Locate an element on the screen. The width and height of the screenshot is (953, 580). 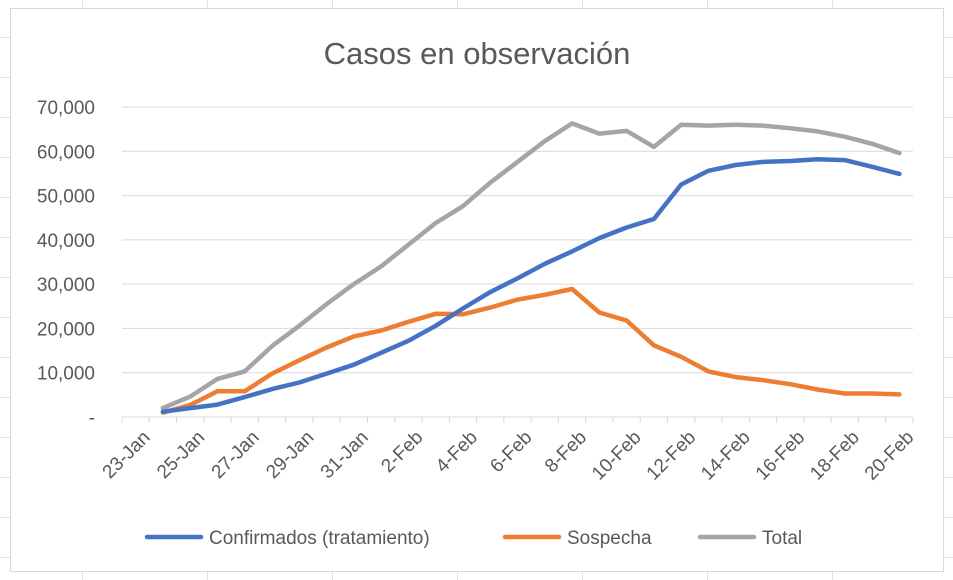
y-tick-label: 60,000 is located at coordinates (66, 152).